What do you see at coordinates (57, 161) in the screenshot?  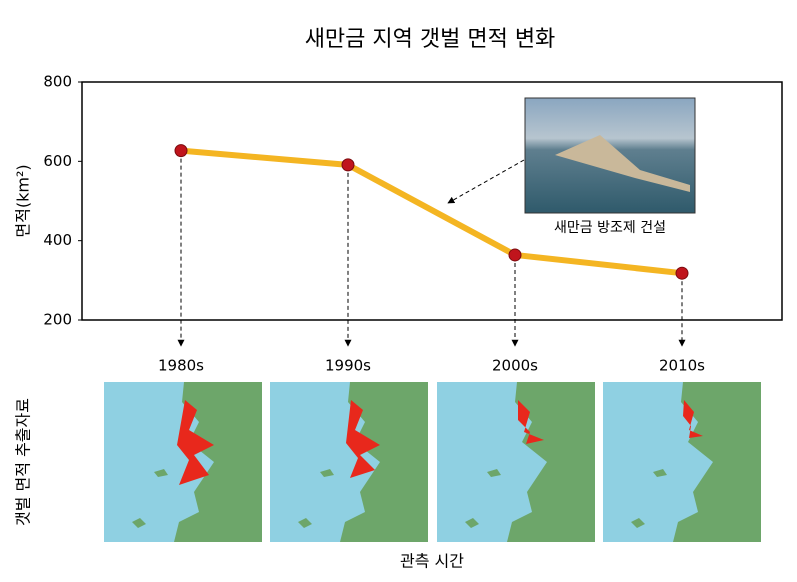 I see `y-tick-label: 600` at bounding box center [57, 161].